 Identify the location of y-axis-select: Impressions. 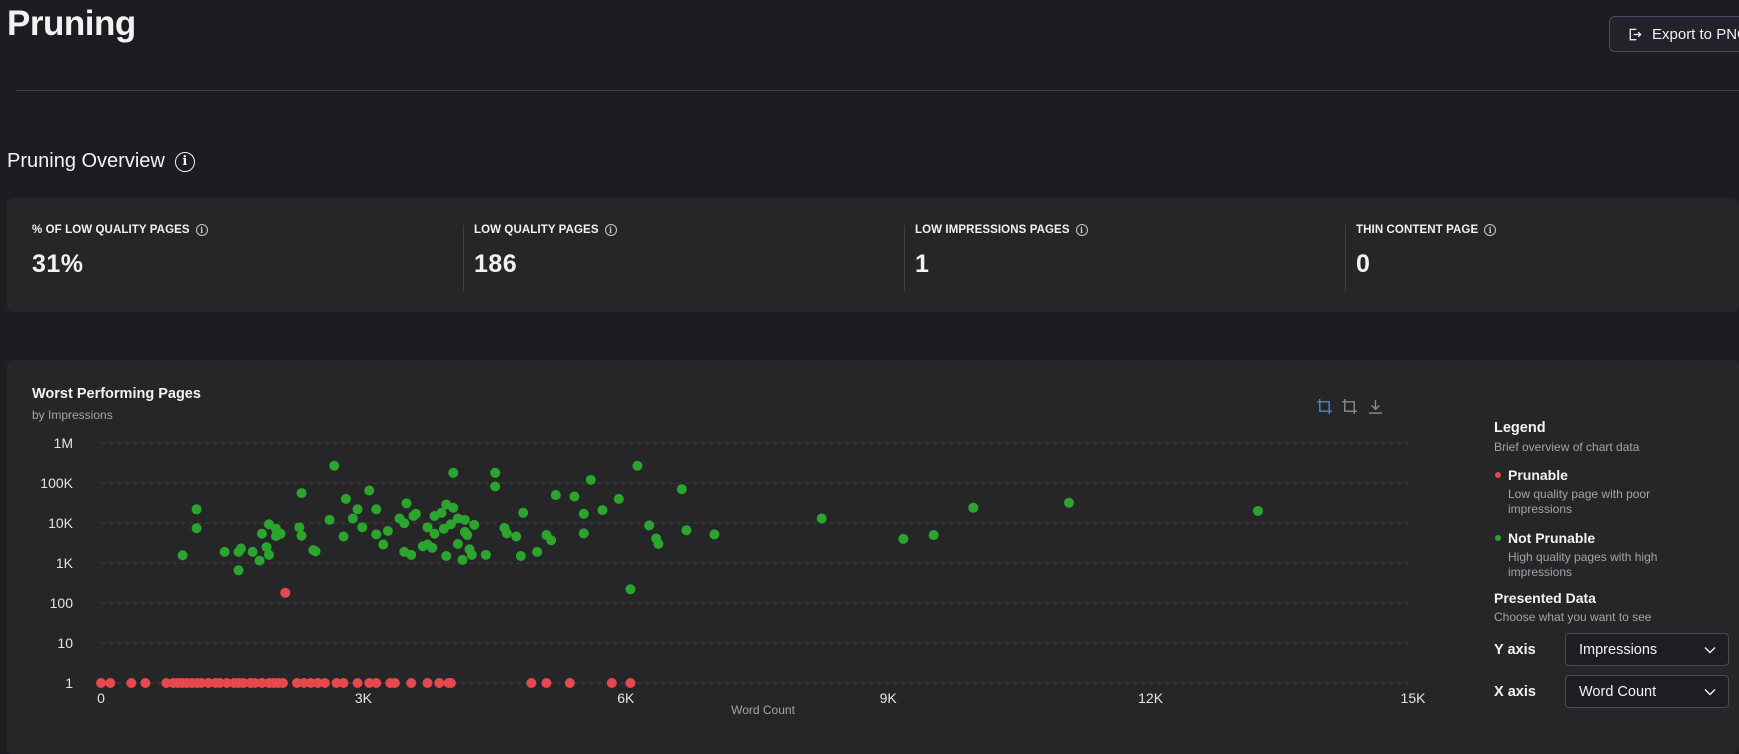
(1647, 649).